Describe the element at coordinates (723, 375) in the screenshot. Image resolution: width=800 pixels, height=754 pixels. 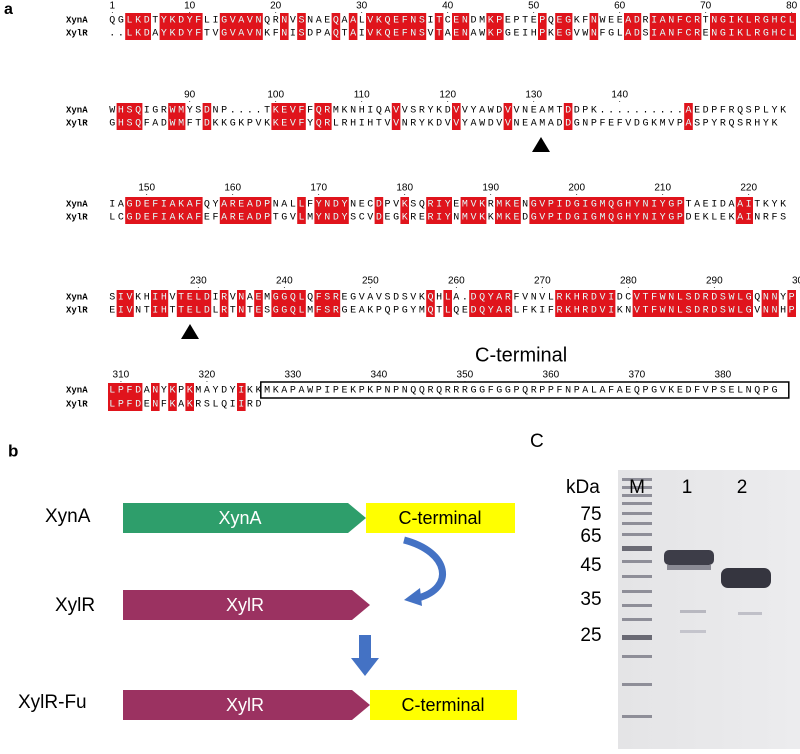
I see `ruler-number: 380` at that location.